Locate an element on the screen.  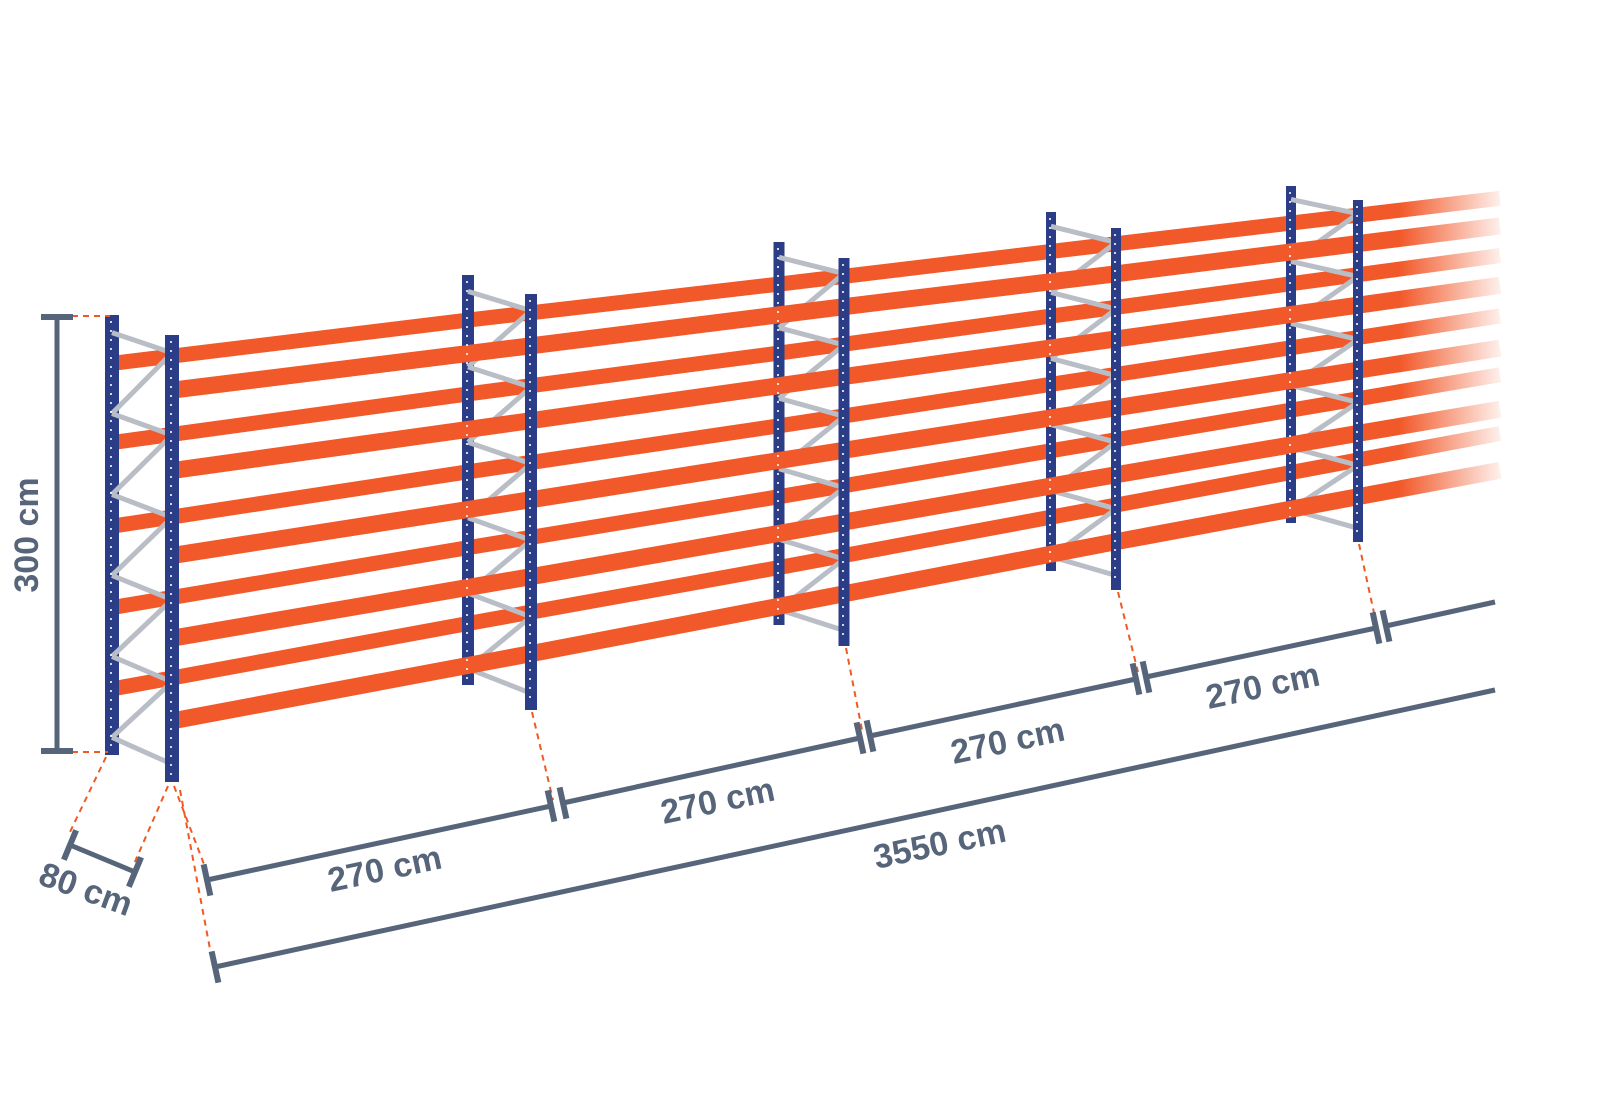
bay-dimension-continuation is located at coordinates (1440, 614).